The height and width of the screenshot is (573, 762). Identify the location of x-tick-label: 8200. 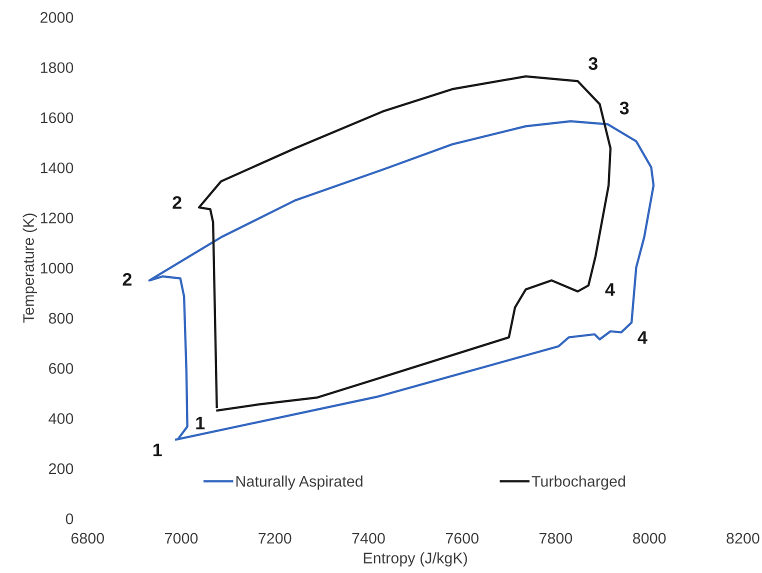
(743, 538).